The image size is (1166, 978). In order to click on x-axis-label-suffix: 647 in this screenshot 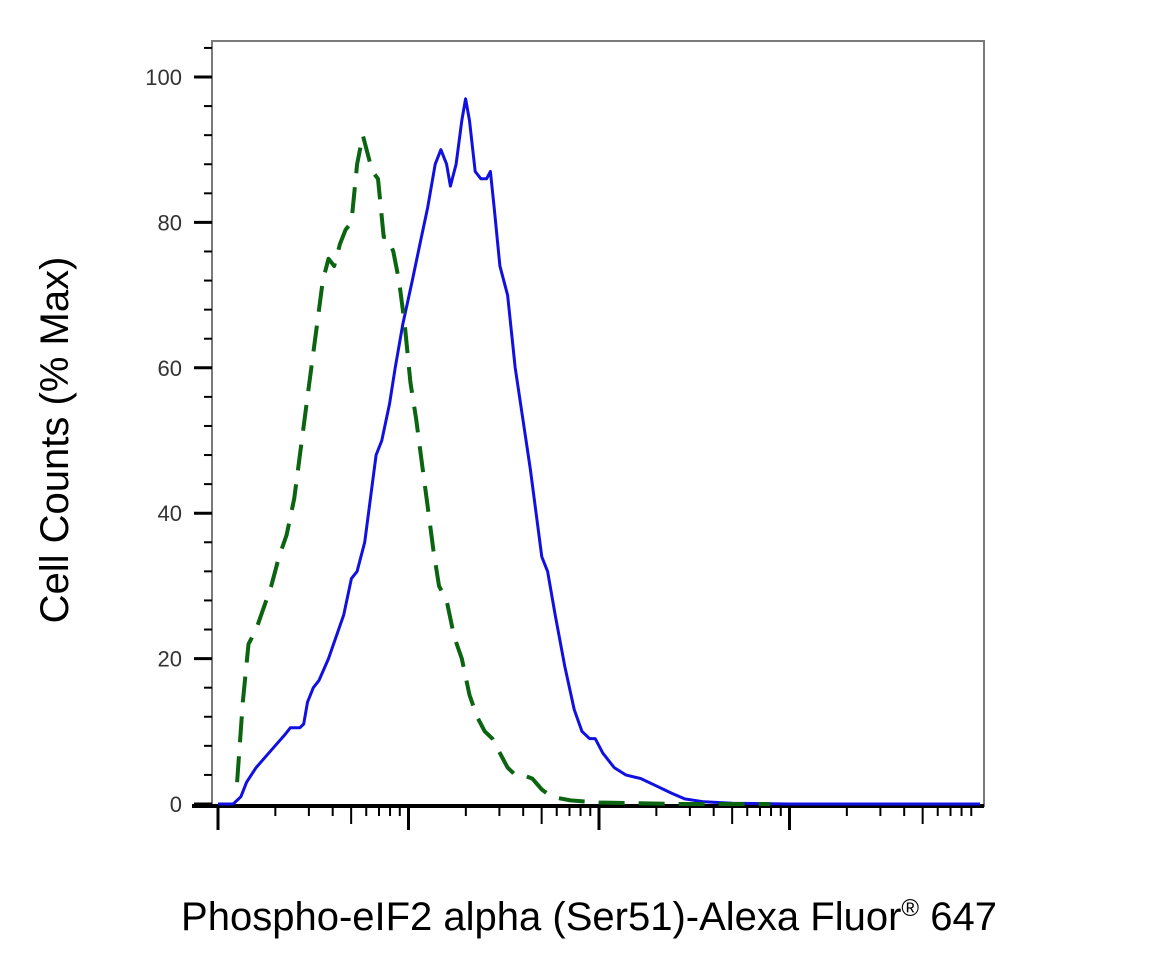, I will do `click(963, 917)`.